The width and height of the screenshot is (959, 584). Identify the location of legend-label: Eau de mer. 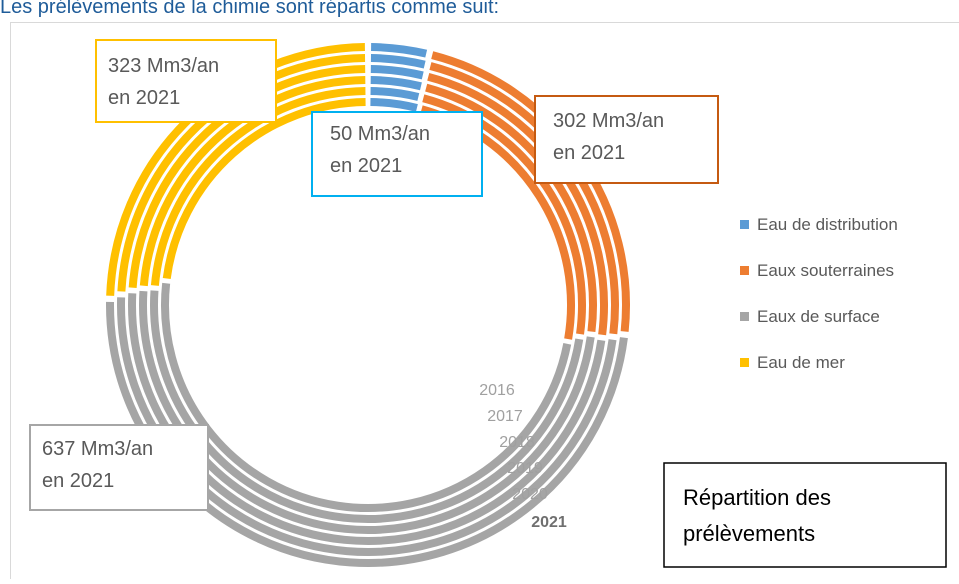
(801, 362).